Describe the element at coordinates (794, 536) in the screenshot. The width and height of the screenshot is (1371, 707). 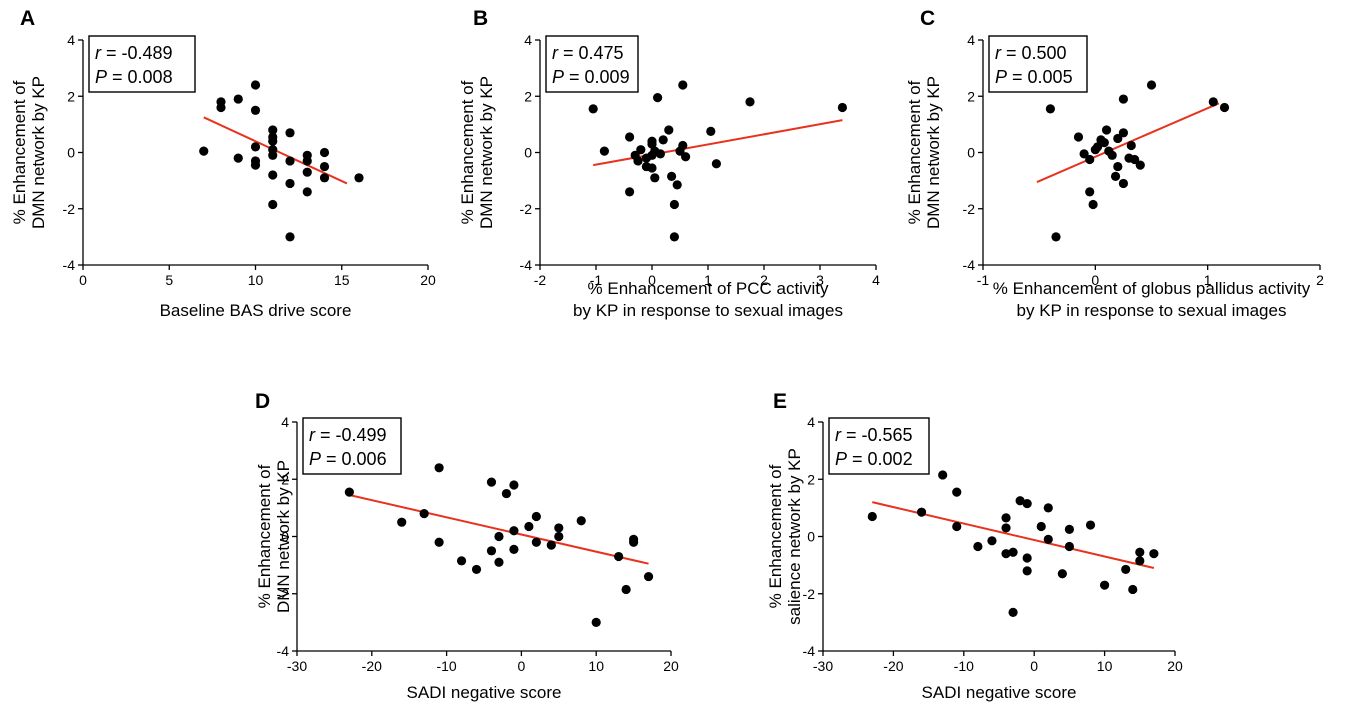
I see `y-axis-label-line: salience network by KP` at that location.